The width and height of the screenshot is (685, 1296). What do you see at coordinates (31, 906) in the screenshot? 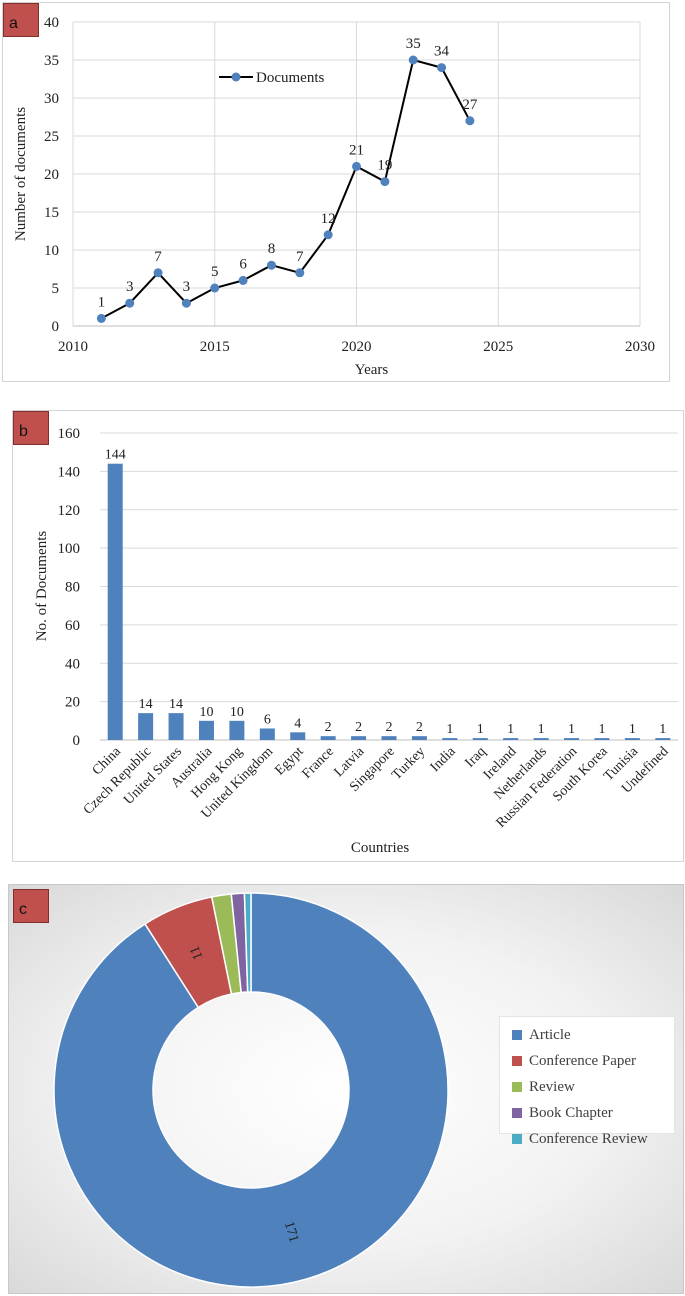
I see `panel-c-tag: c` at bounding box center [31, 906].